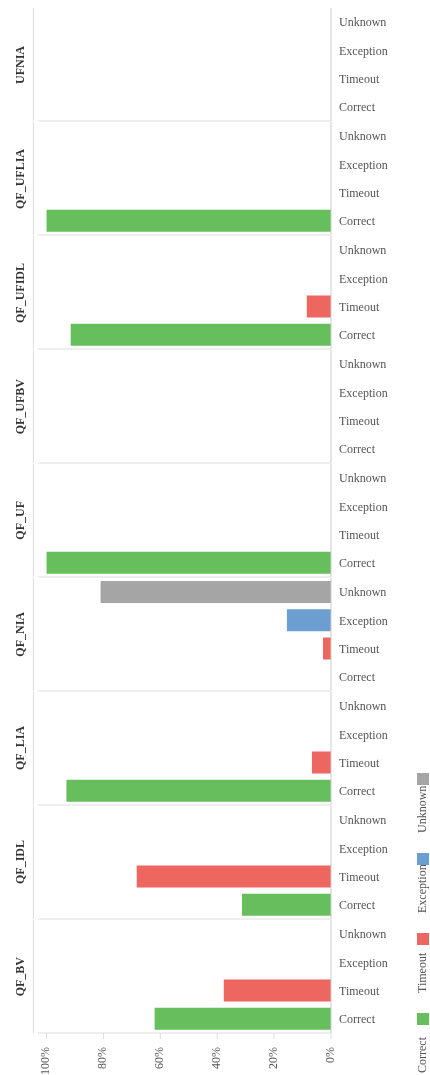 Image resolution: width=430 pixels, height=1075 pixels. I want to click on text: UFNIA, so click(20, 64).